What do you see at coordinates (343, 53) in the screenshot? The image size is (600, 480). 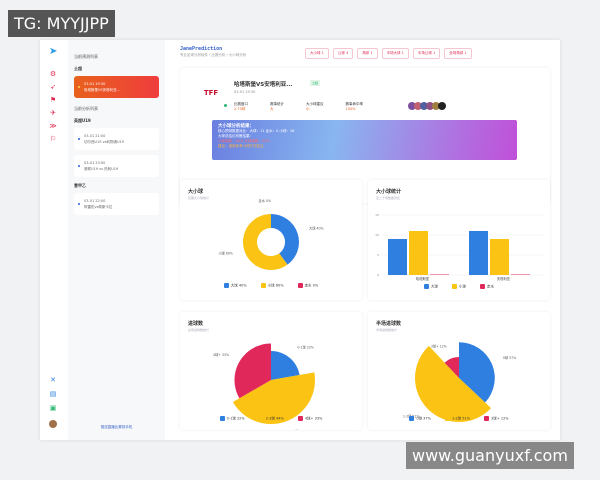 I see `tab-handicap: 让球 4` at bounding box center [343, 53].